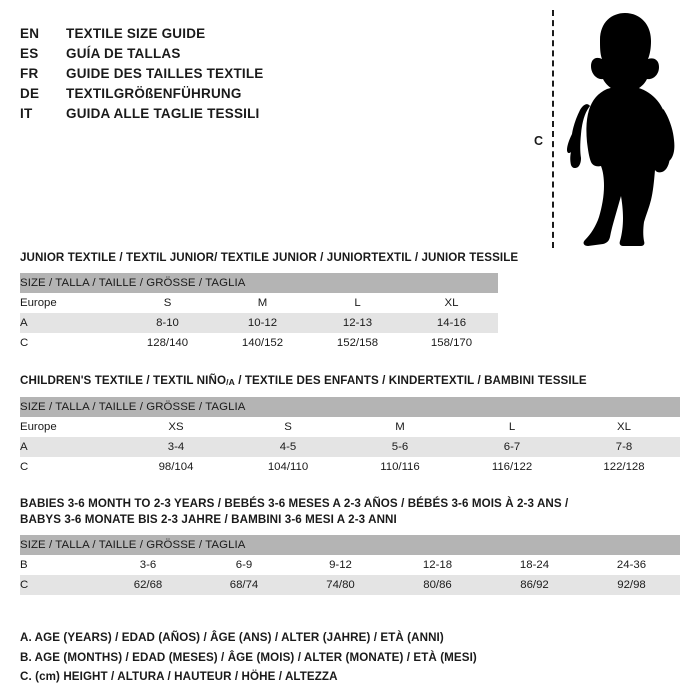 The width and height of the screenshot is (700, 700). I want to click on height-dashed-line, so click(553, 129).